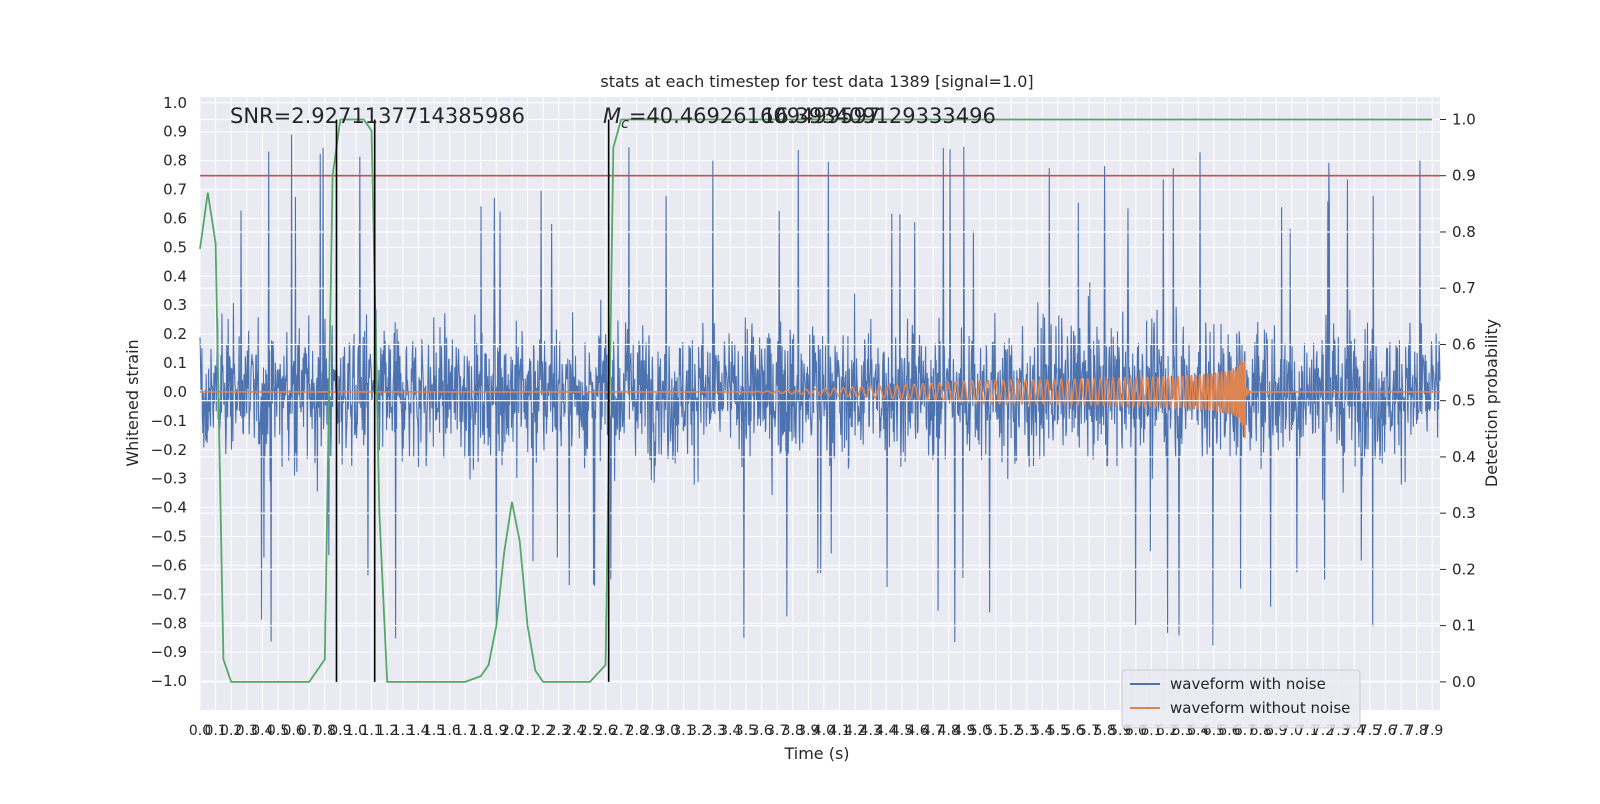 Image resolution: width=1600 pixels, height=804 pixels. Describe the element at coordinates (278, 731) in the screenshot. I see `x-tick-label: 0.5` at that location.